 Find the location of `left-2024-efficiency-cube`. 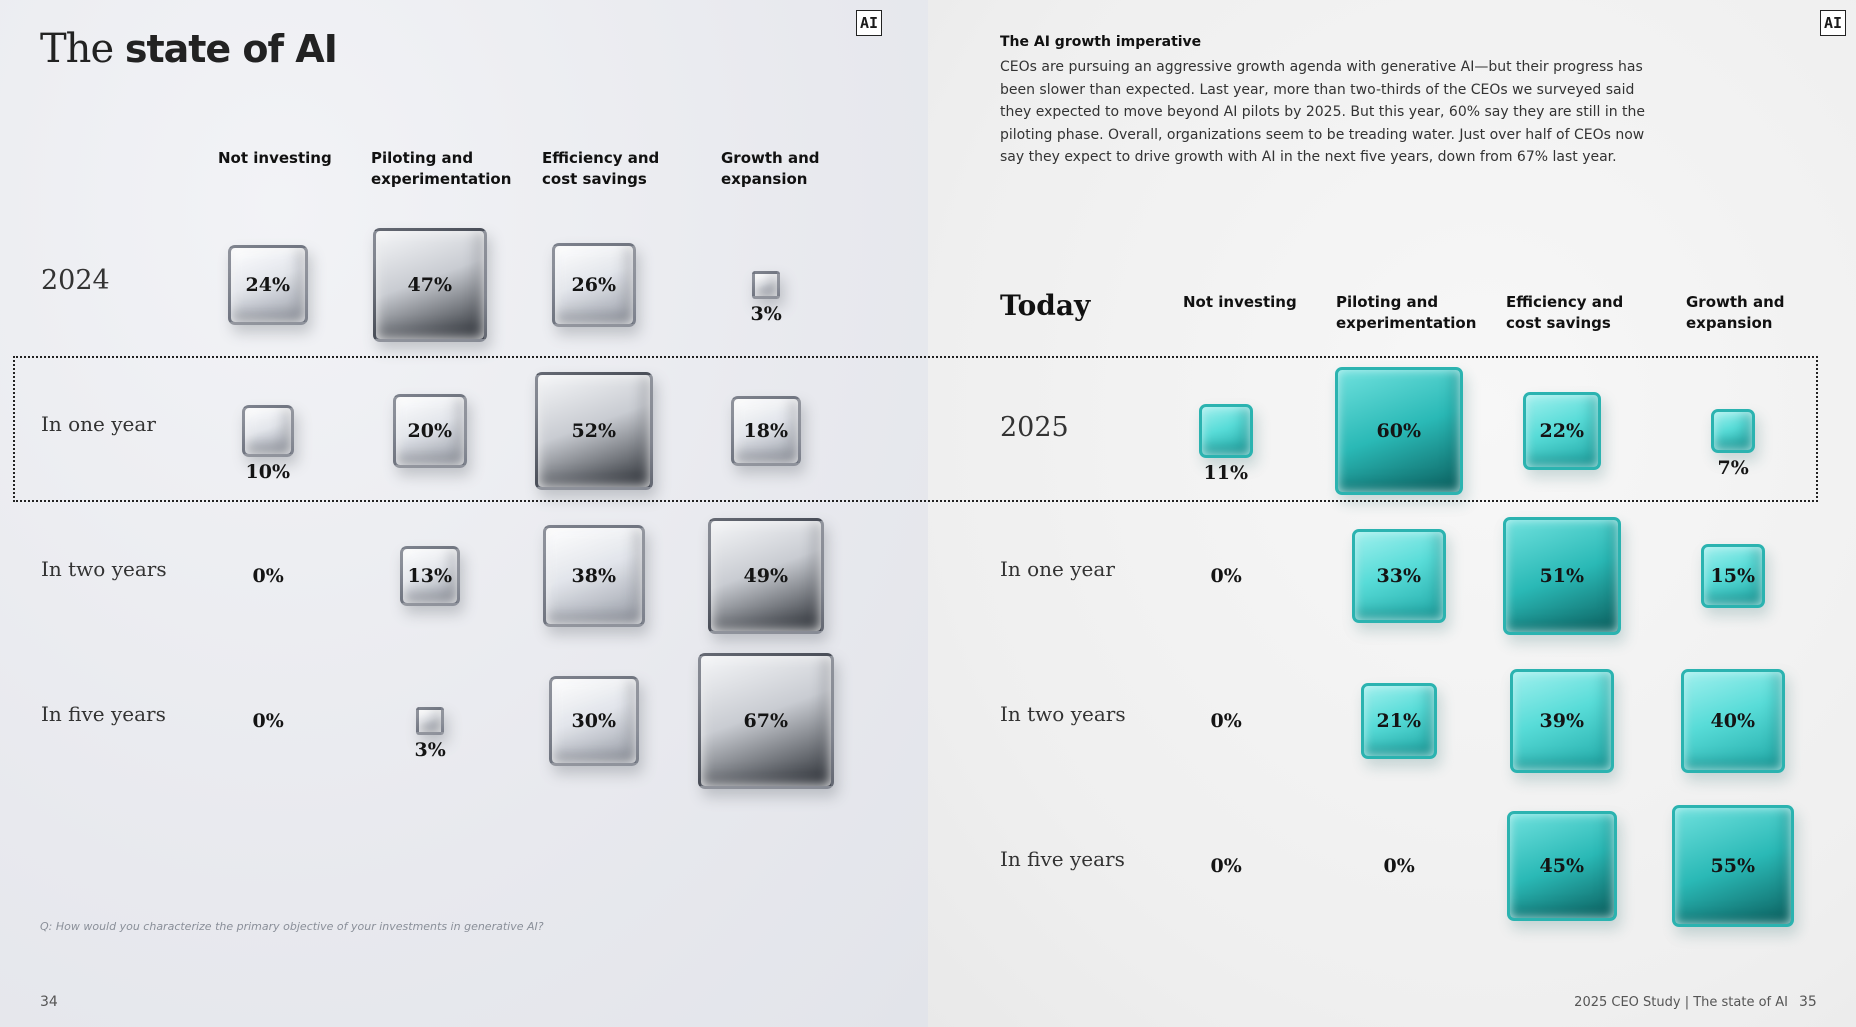

left-2024-efficiency-cube is located at coordinates (594, 285).